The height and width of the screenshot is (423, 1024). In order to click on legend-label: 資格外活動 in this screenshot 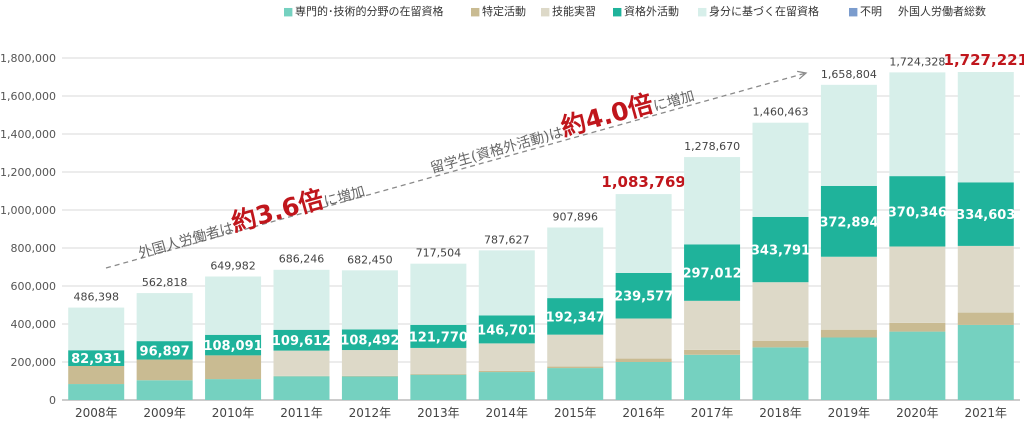, I will do `click(651, 11)`.